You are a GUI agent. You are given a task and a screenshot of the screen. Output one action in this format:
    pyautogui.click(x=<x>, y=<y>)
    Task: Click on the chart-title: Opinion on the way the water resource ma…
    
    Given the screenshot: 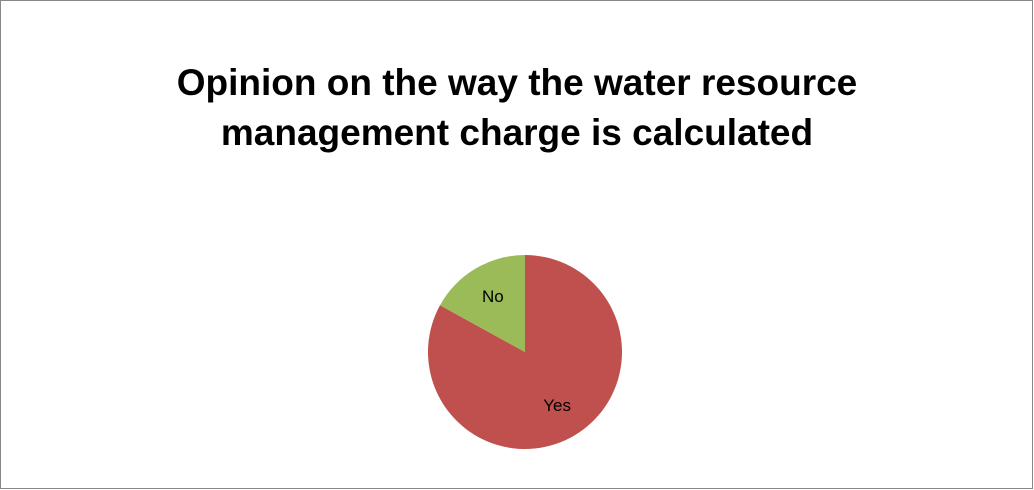 What is the action you would take?
    pyautogui.click(x=517, y=107)
    